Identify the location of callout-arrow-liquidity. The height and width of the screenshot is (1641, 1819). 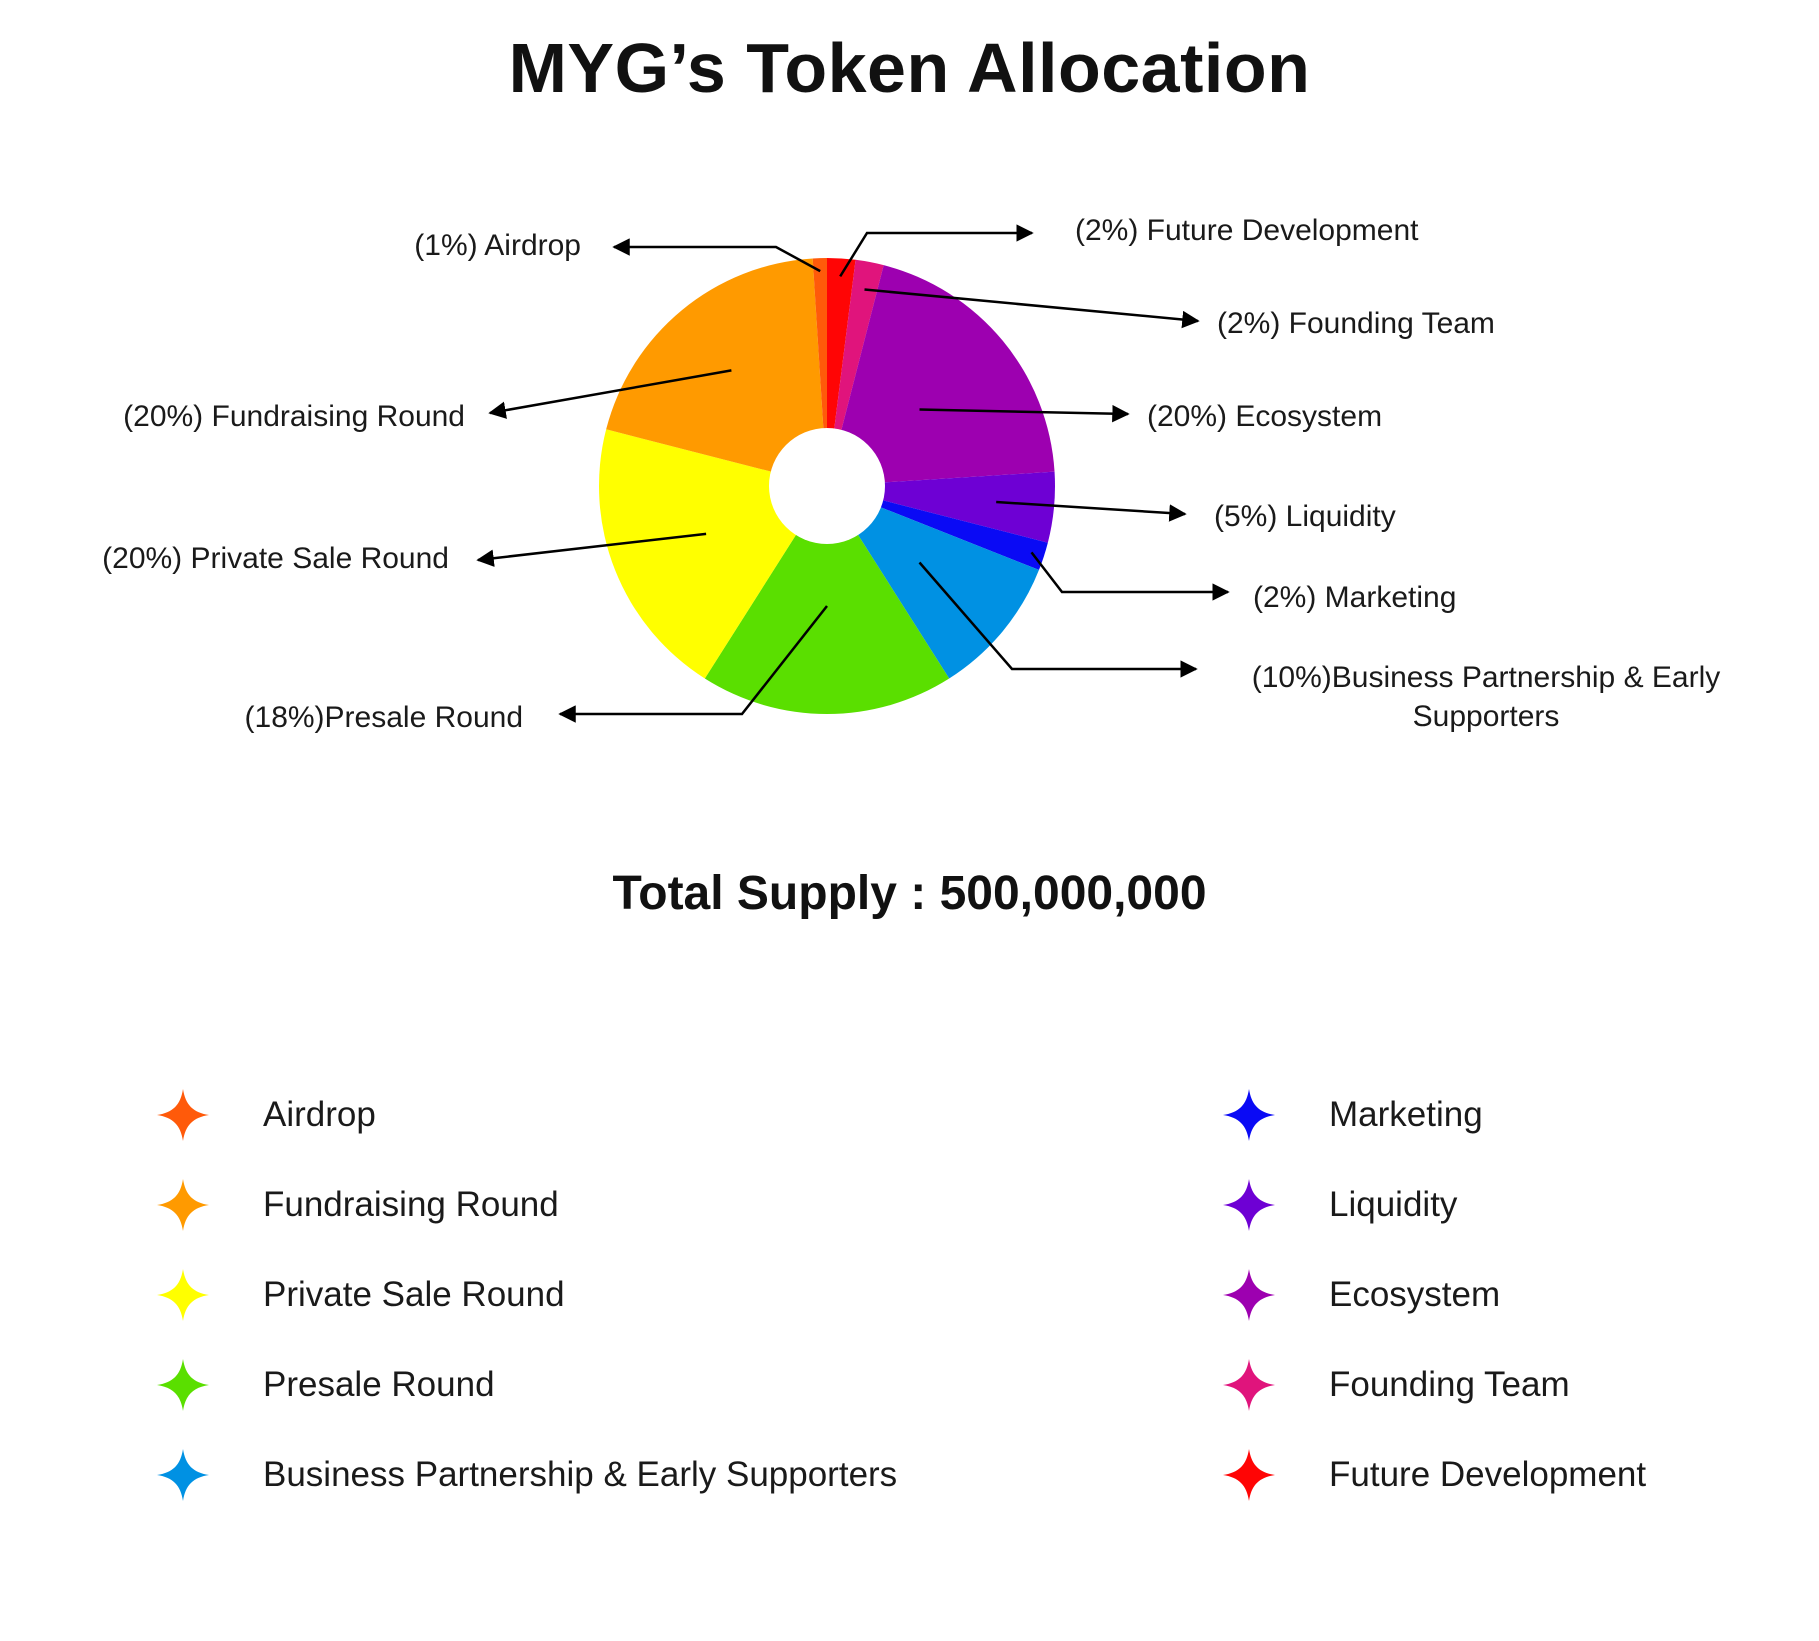
(1091, 511).